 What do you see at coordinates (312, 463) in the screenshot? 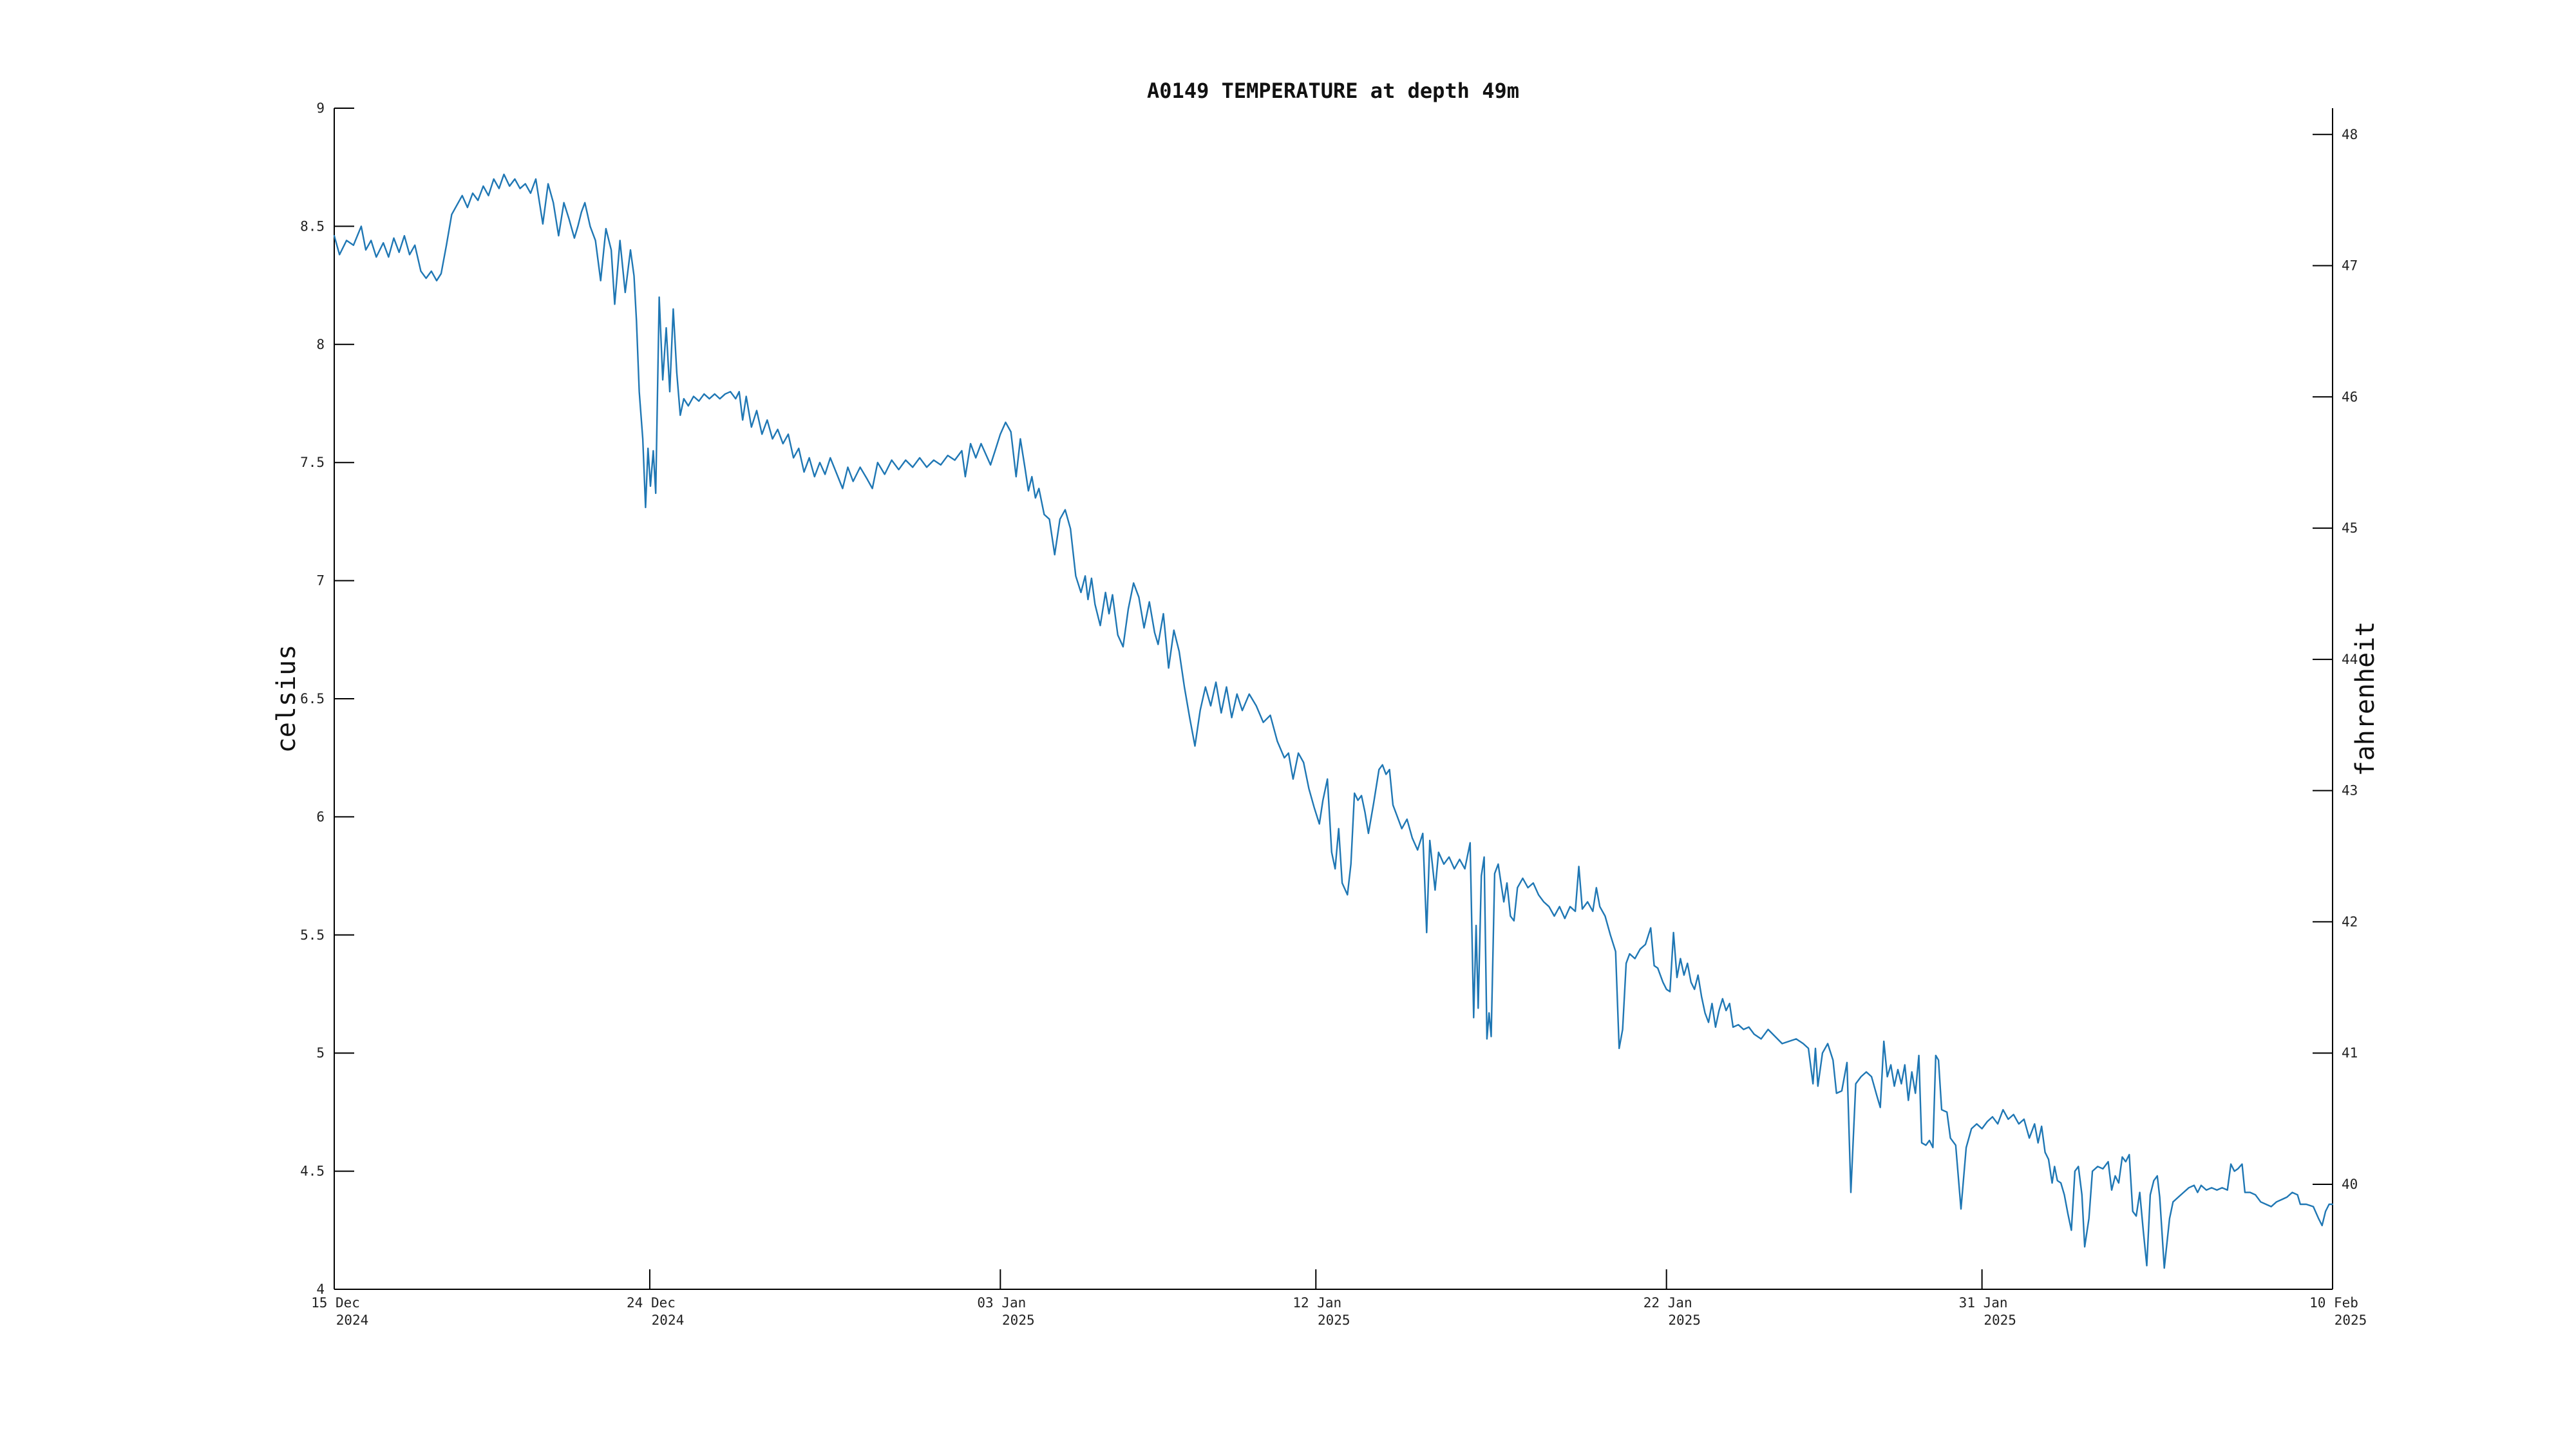
I see `celsius-tick-label: 7.5` at bounding box center [312, 463].